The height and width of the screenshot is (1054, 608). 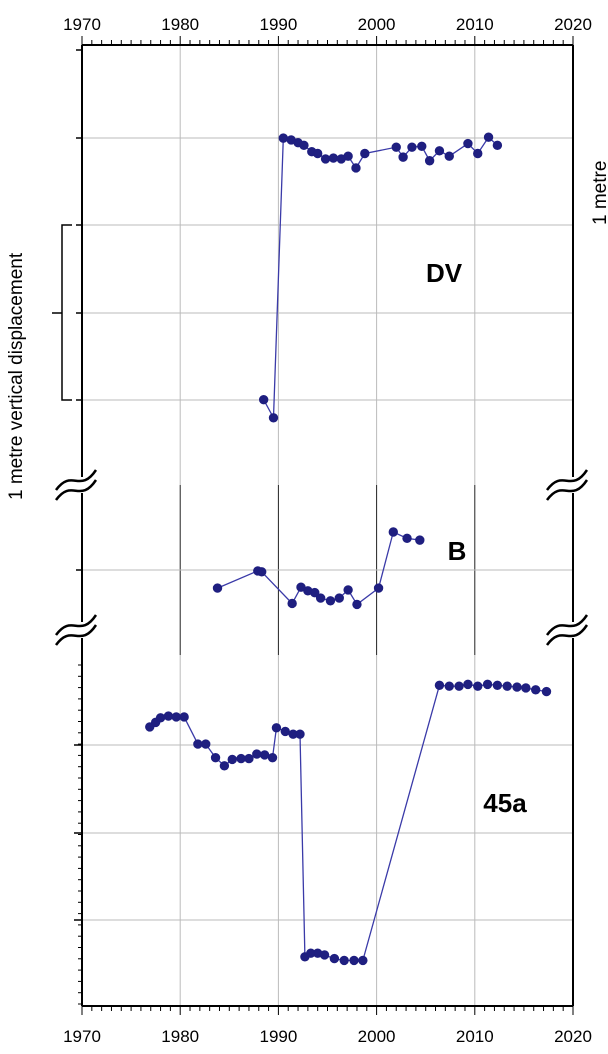 I want to click on panel-label-dv: DV, so click(x=444, y=273).